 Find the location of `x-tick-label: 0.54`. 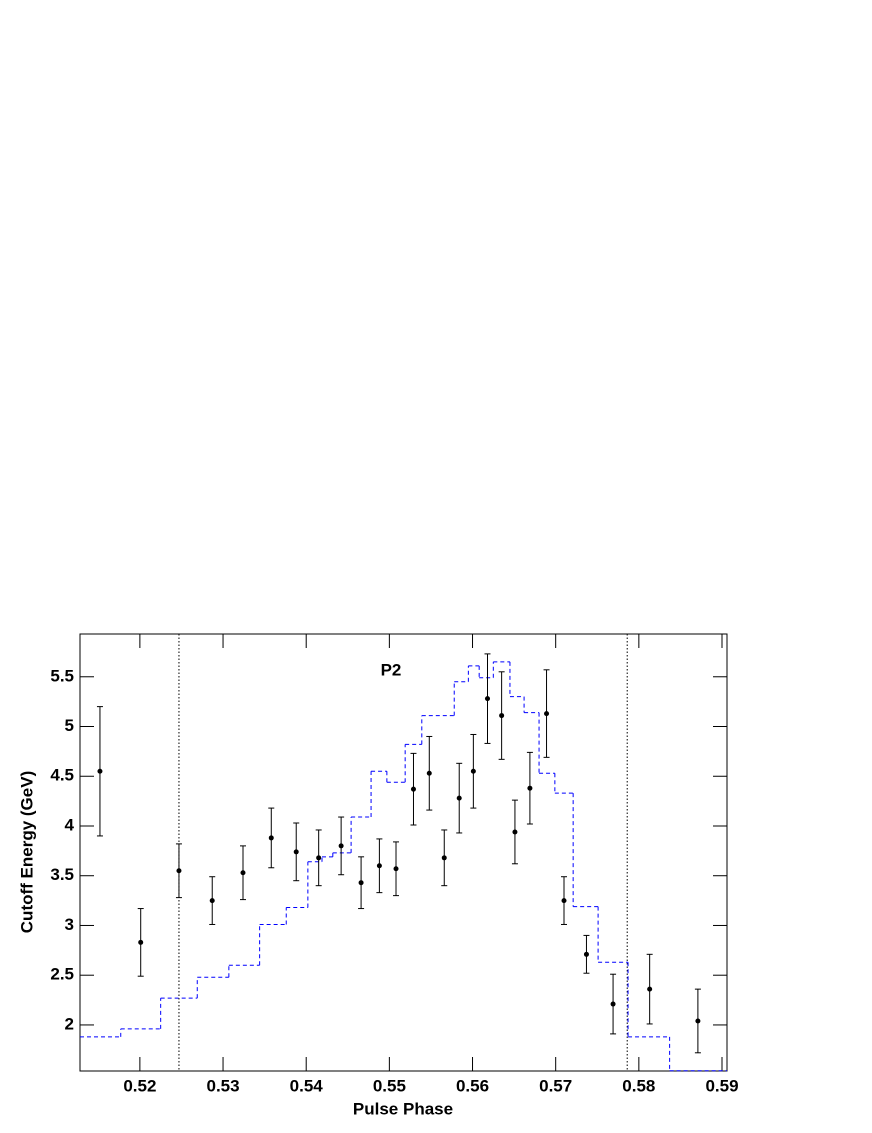

x-tick-label: 0.54 is located at coordinates (307, 1085).